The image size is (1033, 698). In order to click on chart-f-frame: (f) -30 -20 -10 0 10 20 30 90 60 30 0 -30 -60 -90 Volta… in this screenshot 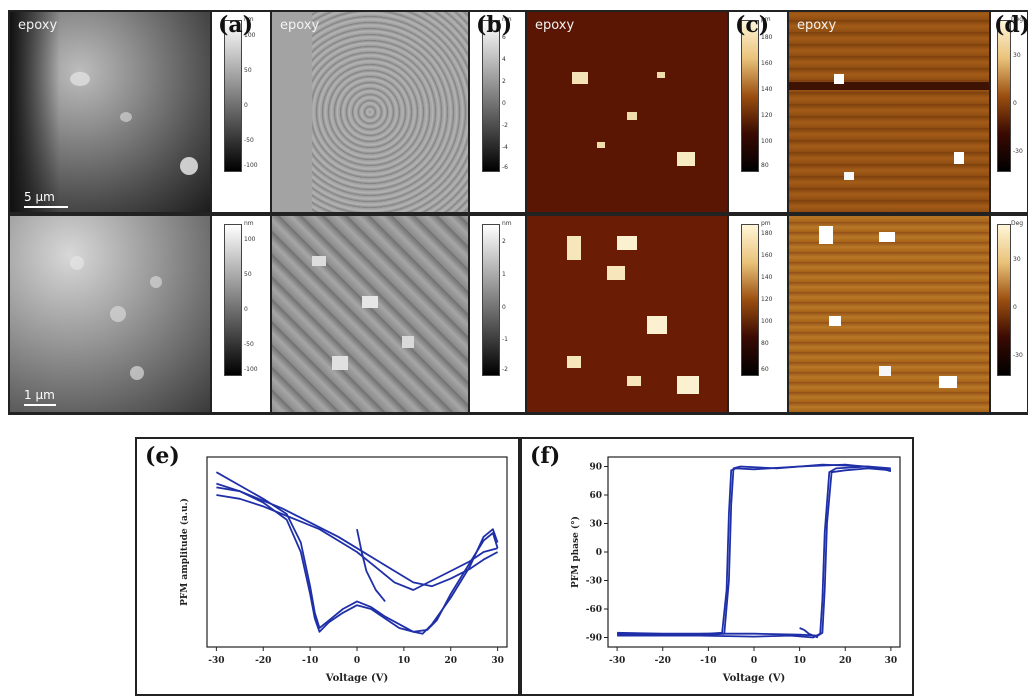, I will do `click(717, 566)`.